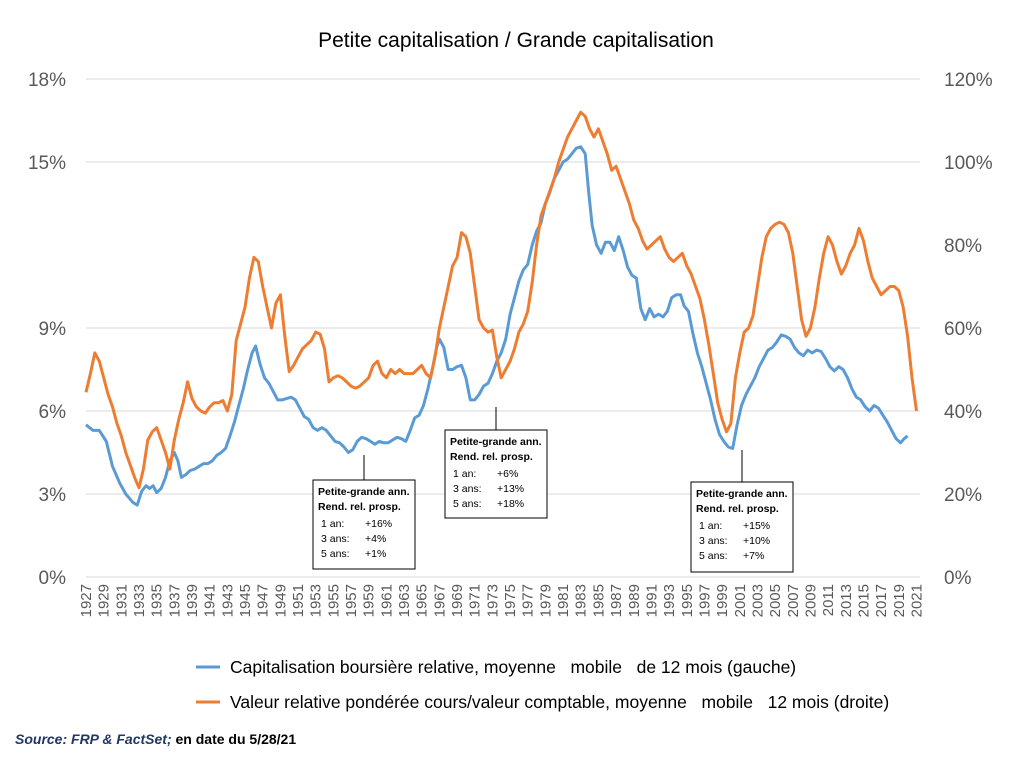 Image resolution: width=1024 pixels, height=760 pixels. What do you see at coordinates (545, 600) in the screenshot?
I see `x-tick-label: 1979` at bounding box center [545, 600].